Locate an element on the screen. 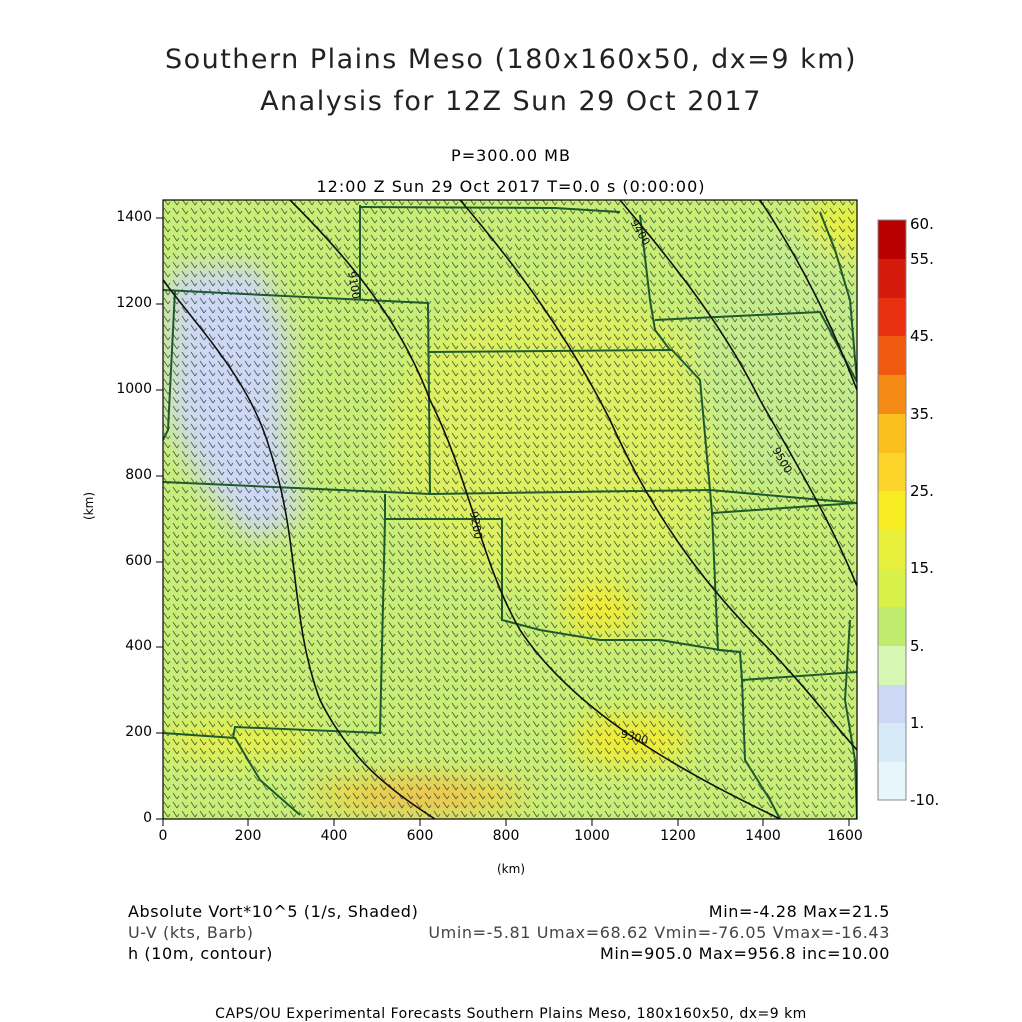 Image resolution: width=1022 pixels, height=1022 pixels. y-tick-label: 0 is located at coordinates (147, 818).